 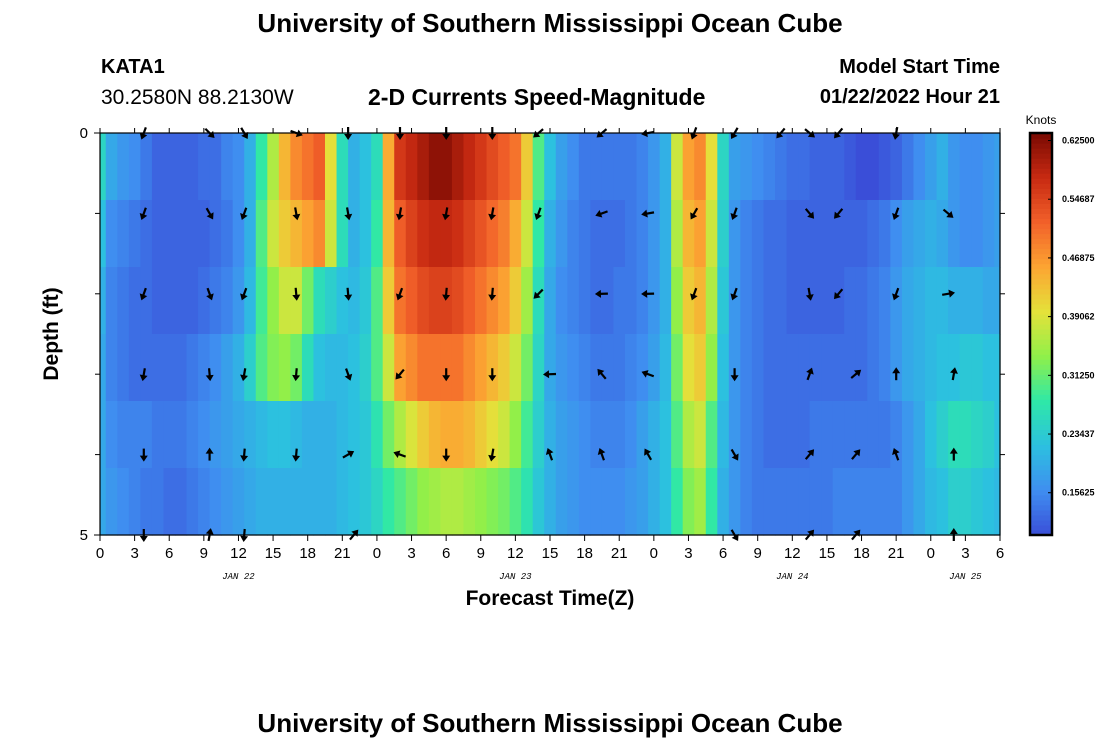 I want to click on model-start-label: Model Start Time, so click(x=919, y=67).